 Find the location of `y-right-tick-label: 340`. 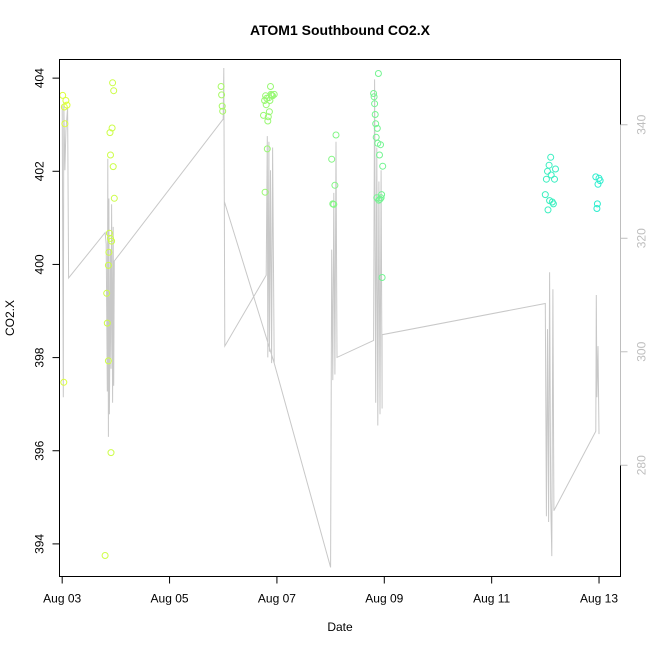

y-right-tick-label: 340 is located at coordinates (642, 124).